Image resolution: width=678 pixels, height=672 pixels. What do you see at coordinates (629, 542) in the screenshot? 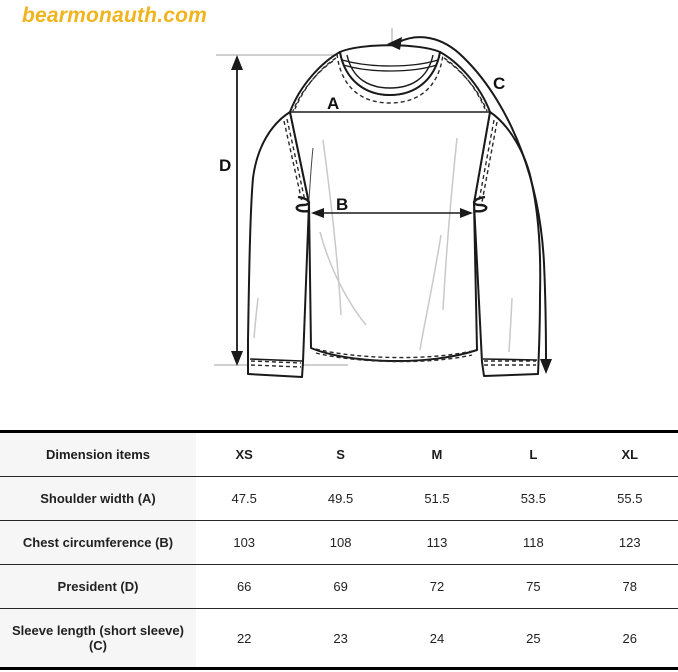
I see `size-value: 123` at bounding box center [629, 542].